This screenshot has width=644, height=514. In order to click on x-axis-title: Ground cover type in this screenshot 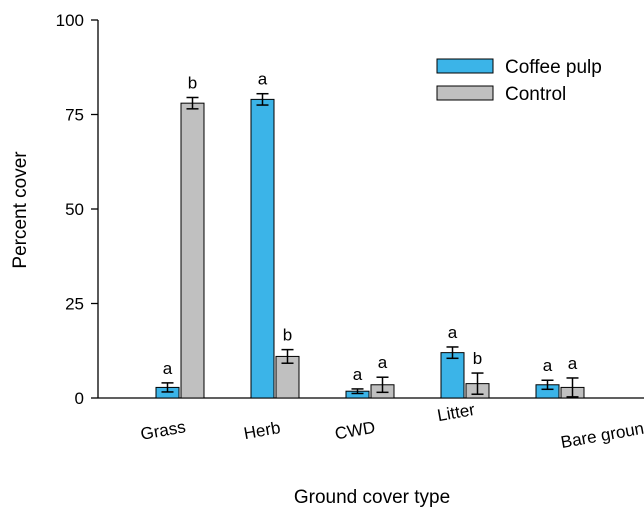, I will do `click(372, 497)`.